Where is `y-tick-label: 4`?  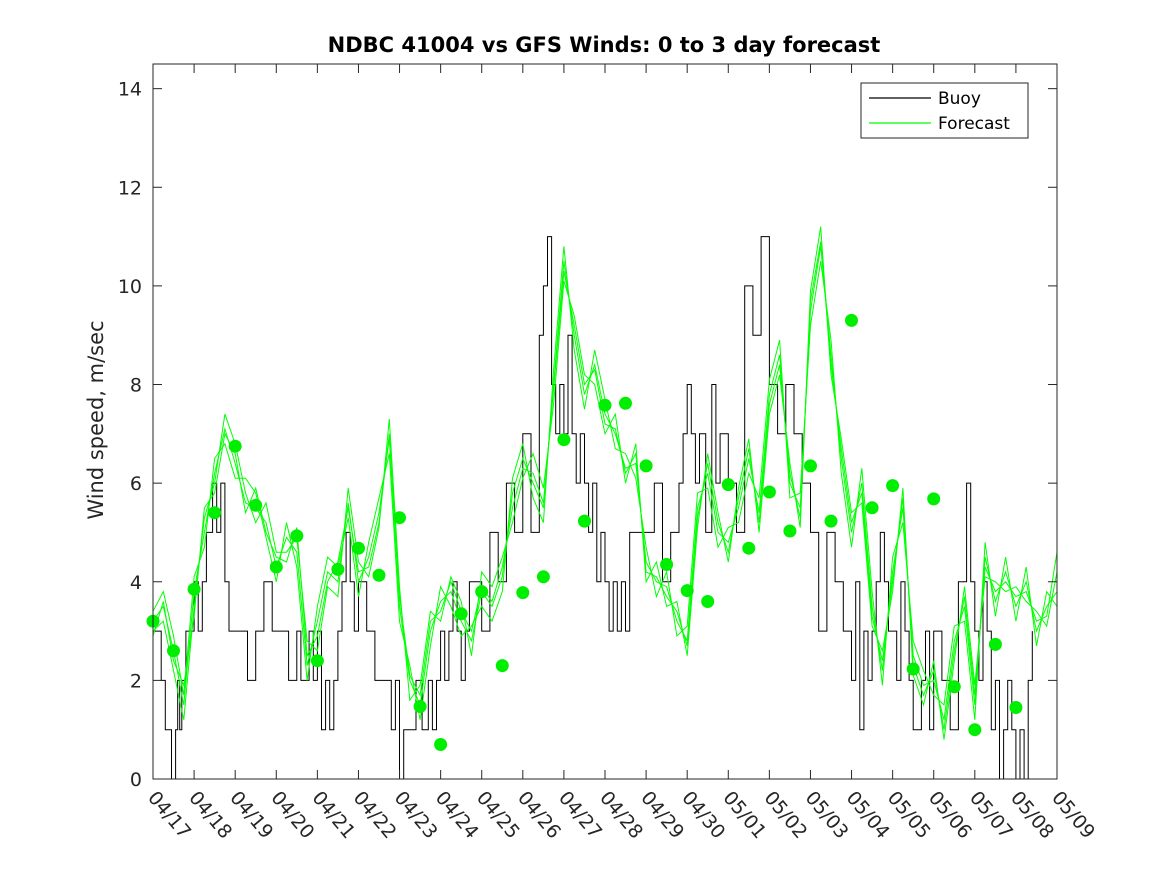
y-tick-label: 4 is located at coordinates (136, 583).